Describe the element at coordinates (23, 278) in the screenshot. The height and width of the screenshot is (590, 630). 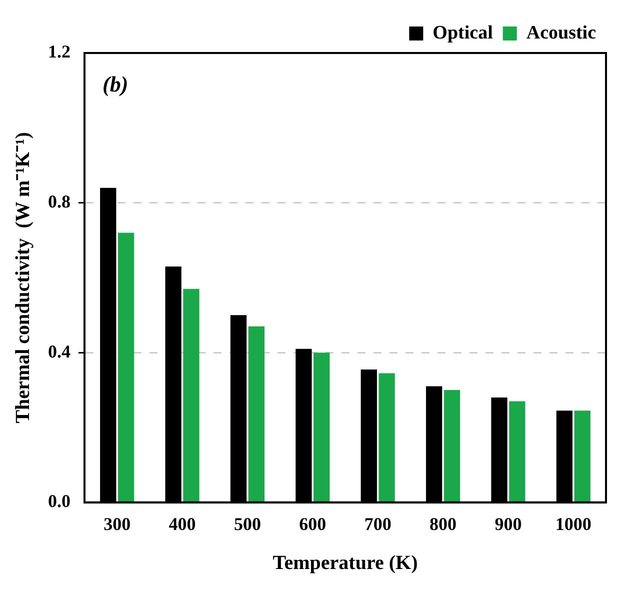
I see `y-axis-title: Thermal conductivity (W m⁻¹K⁻¹)` at that location.